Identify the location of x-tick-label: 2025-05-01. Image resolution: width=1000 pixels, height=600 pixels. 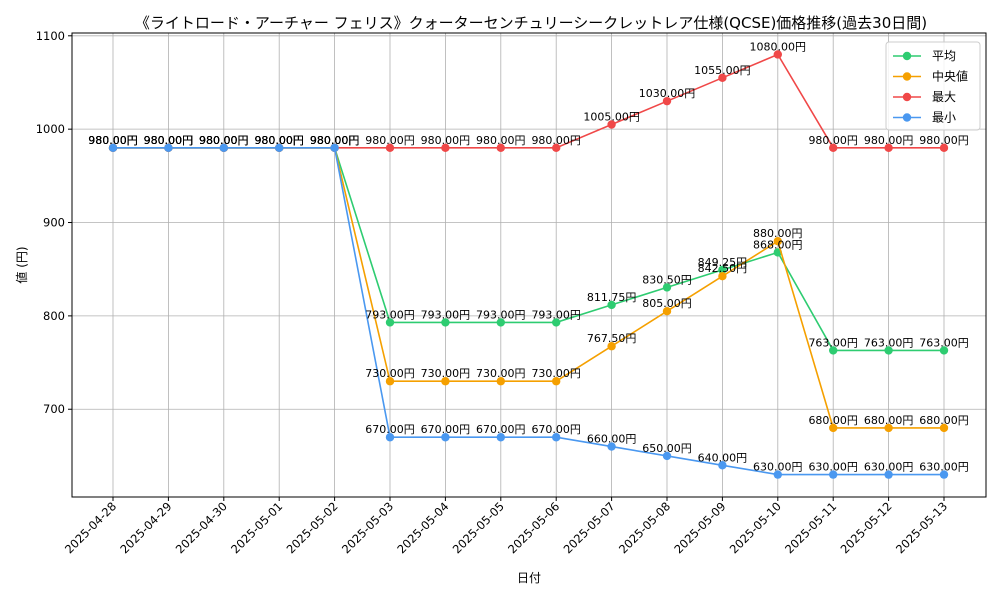
(256, 527).